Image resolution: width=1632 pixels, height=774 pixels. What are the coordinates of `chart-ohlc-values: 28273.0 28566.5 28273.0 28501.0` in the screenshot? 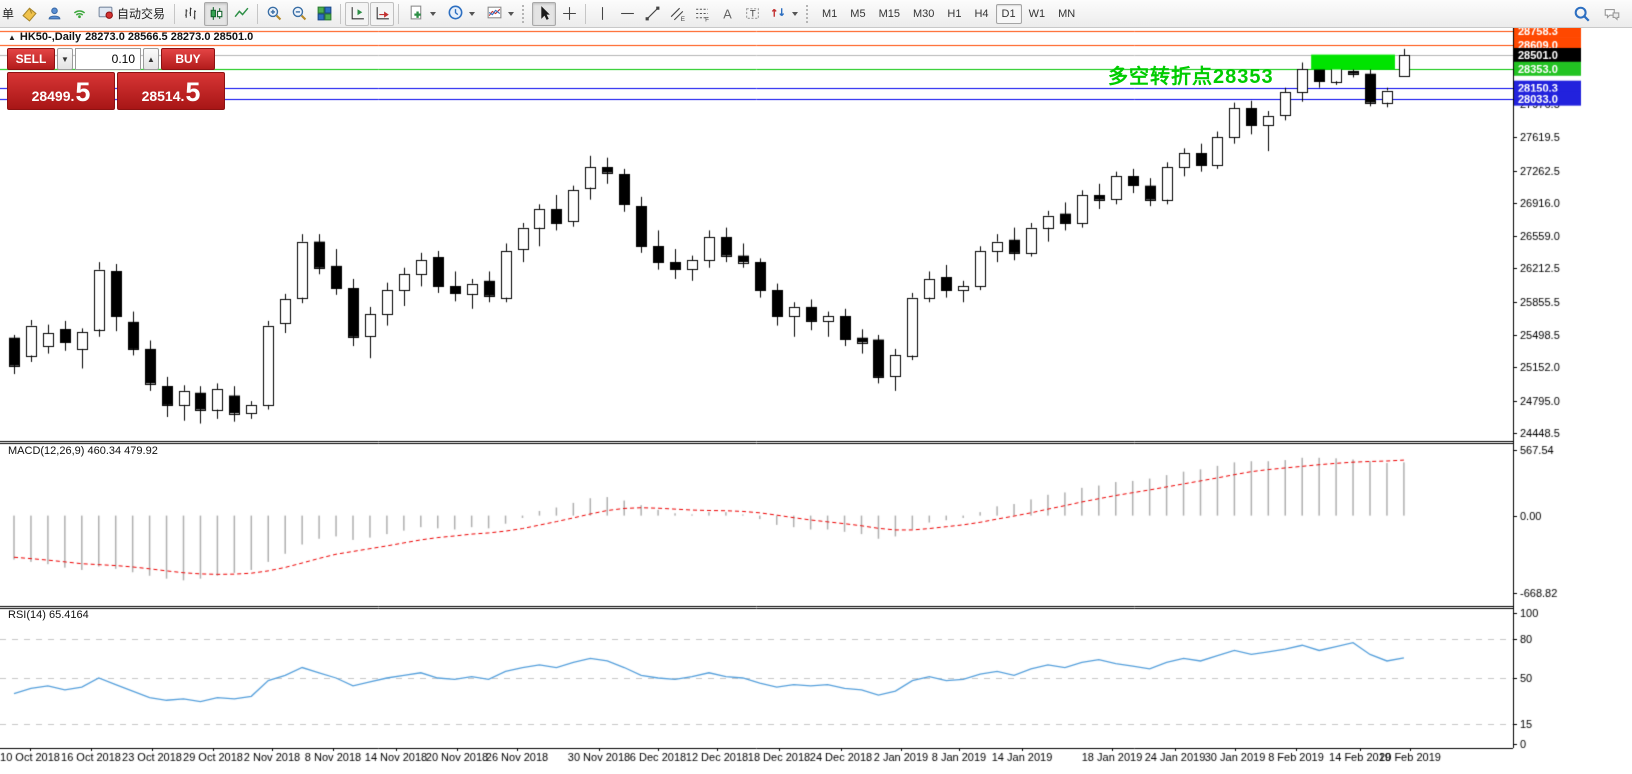 It's located at (169, 37).